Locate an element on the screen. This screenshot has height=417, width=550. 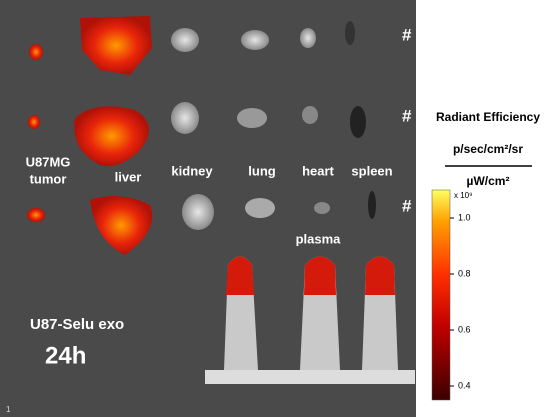
time-label: 24h is located at coordinates (65, 355).